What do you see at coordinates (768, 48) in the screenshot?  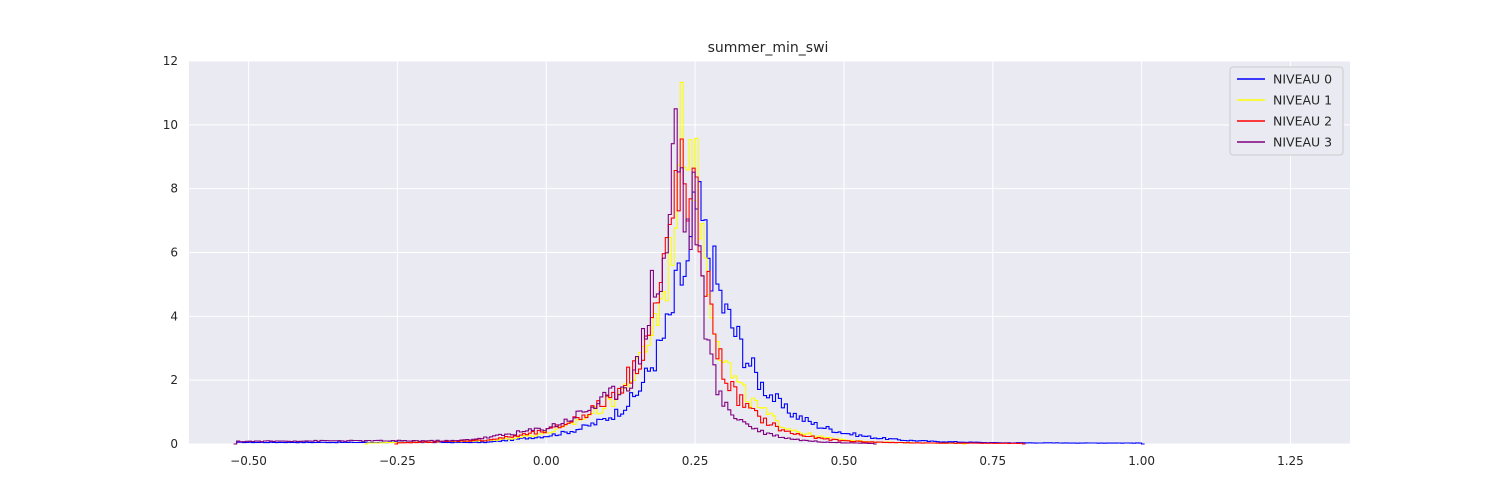 I see `chart-title: summer_min_swi` at bounding box center [768, 48].